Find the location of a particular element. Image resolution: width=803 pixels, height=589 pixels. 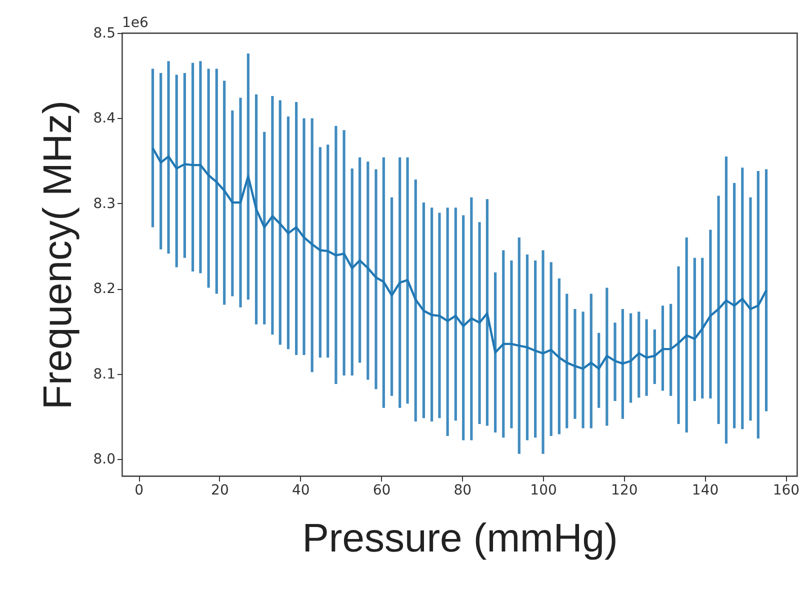

x-tick-label: 100 is located at coordinates (543, 490).